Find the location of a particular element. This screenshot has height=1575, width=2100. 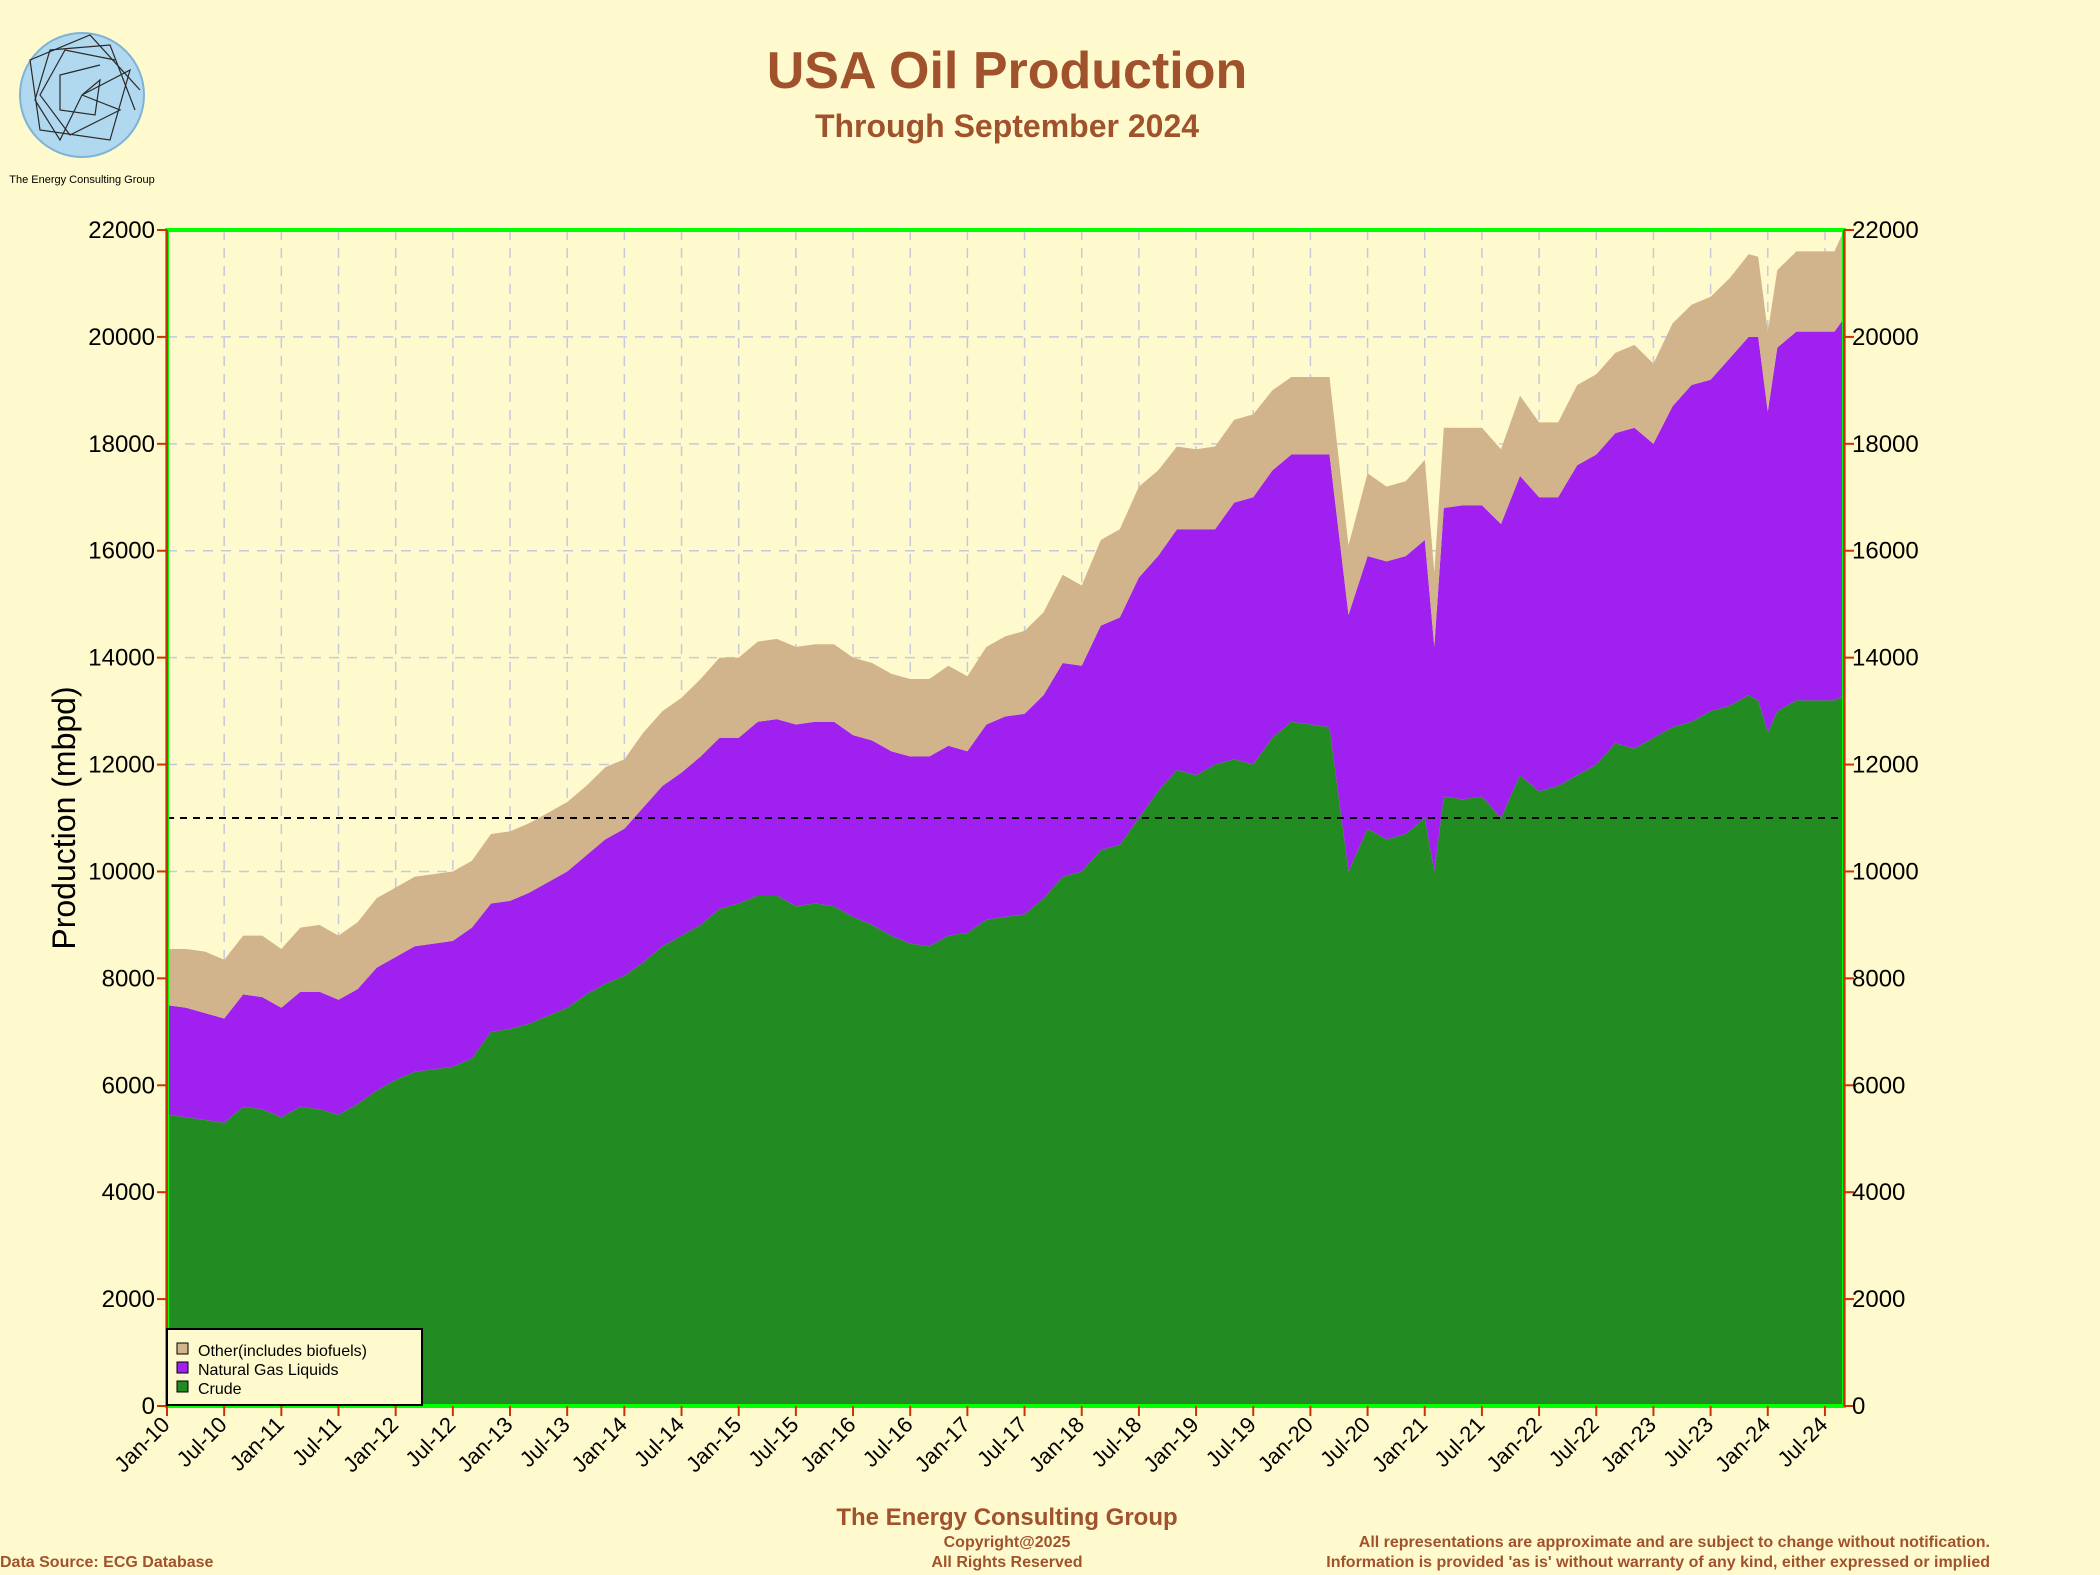

legend-swatch-crude is located at coordinates (182, 1386).